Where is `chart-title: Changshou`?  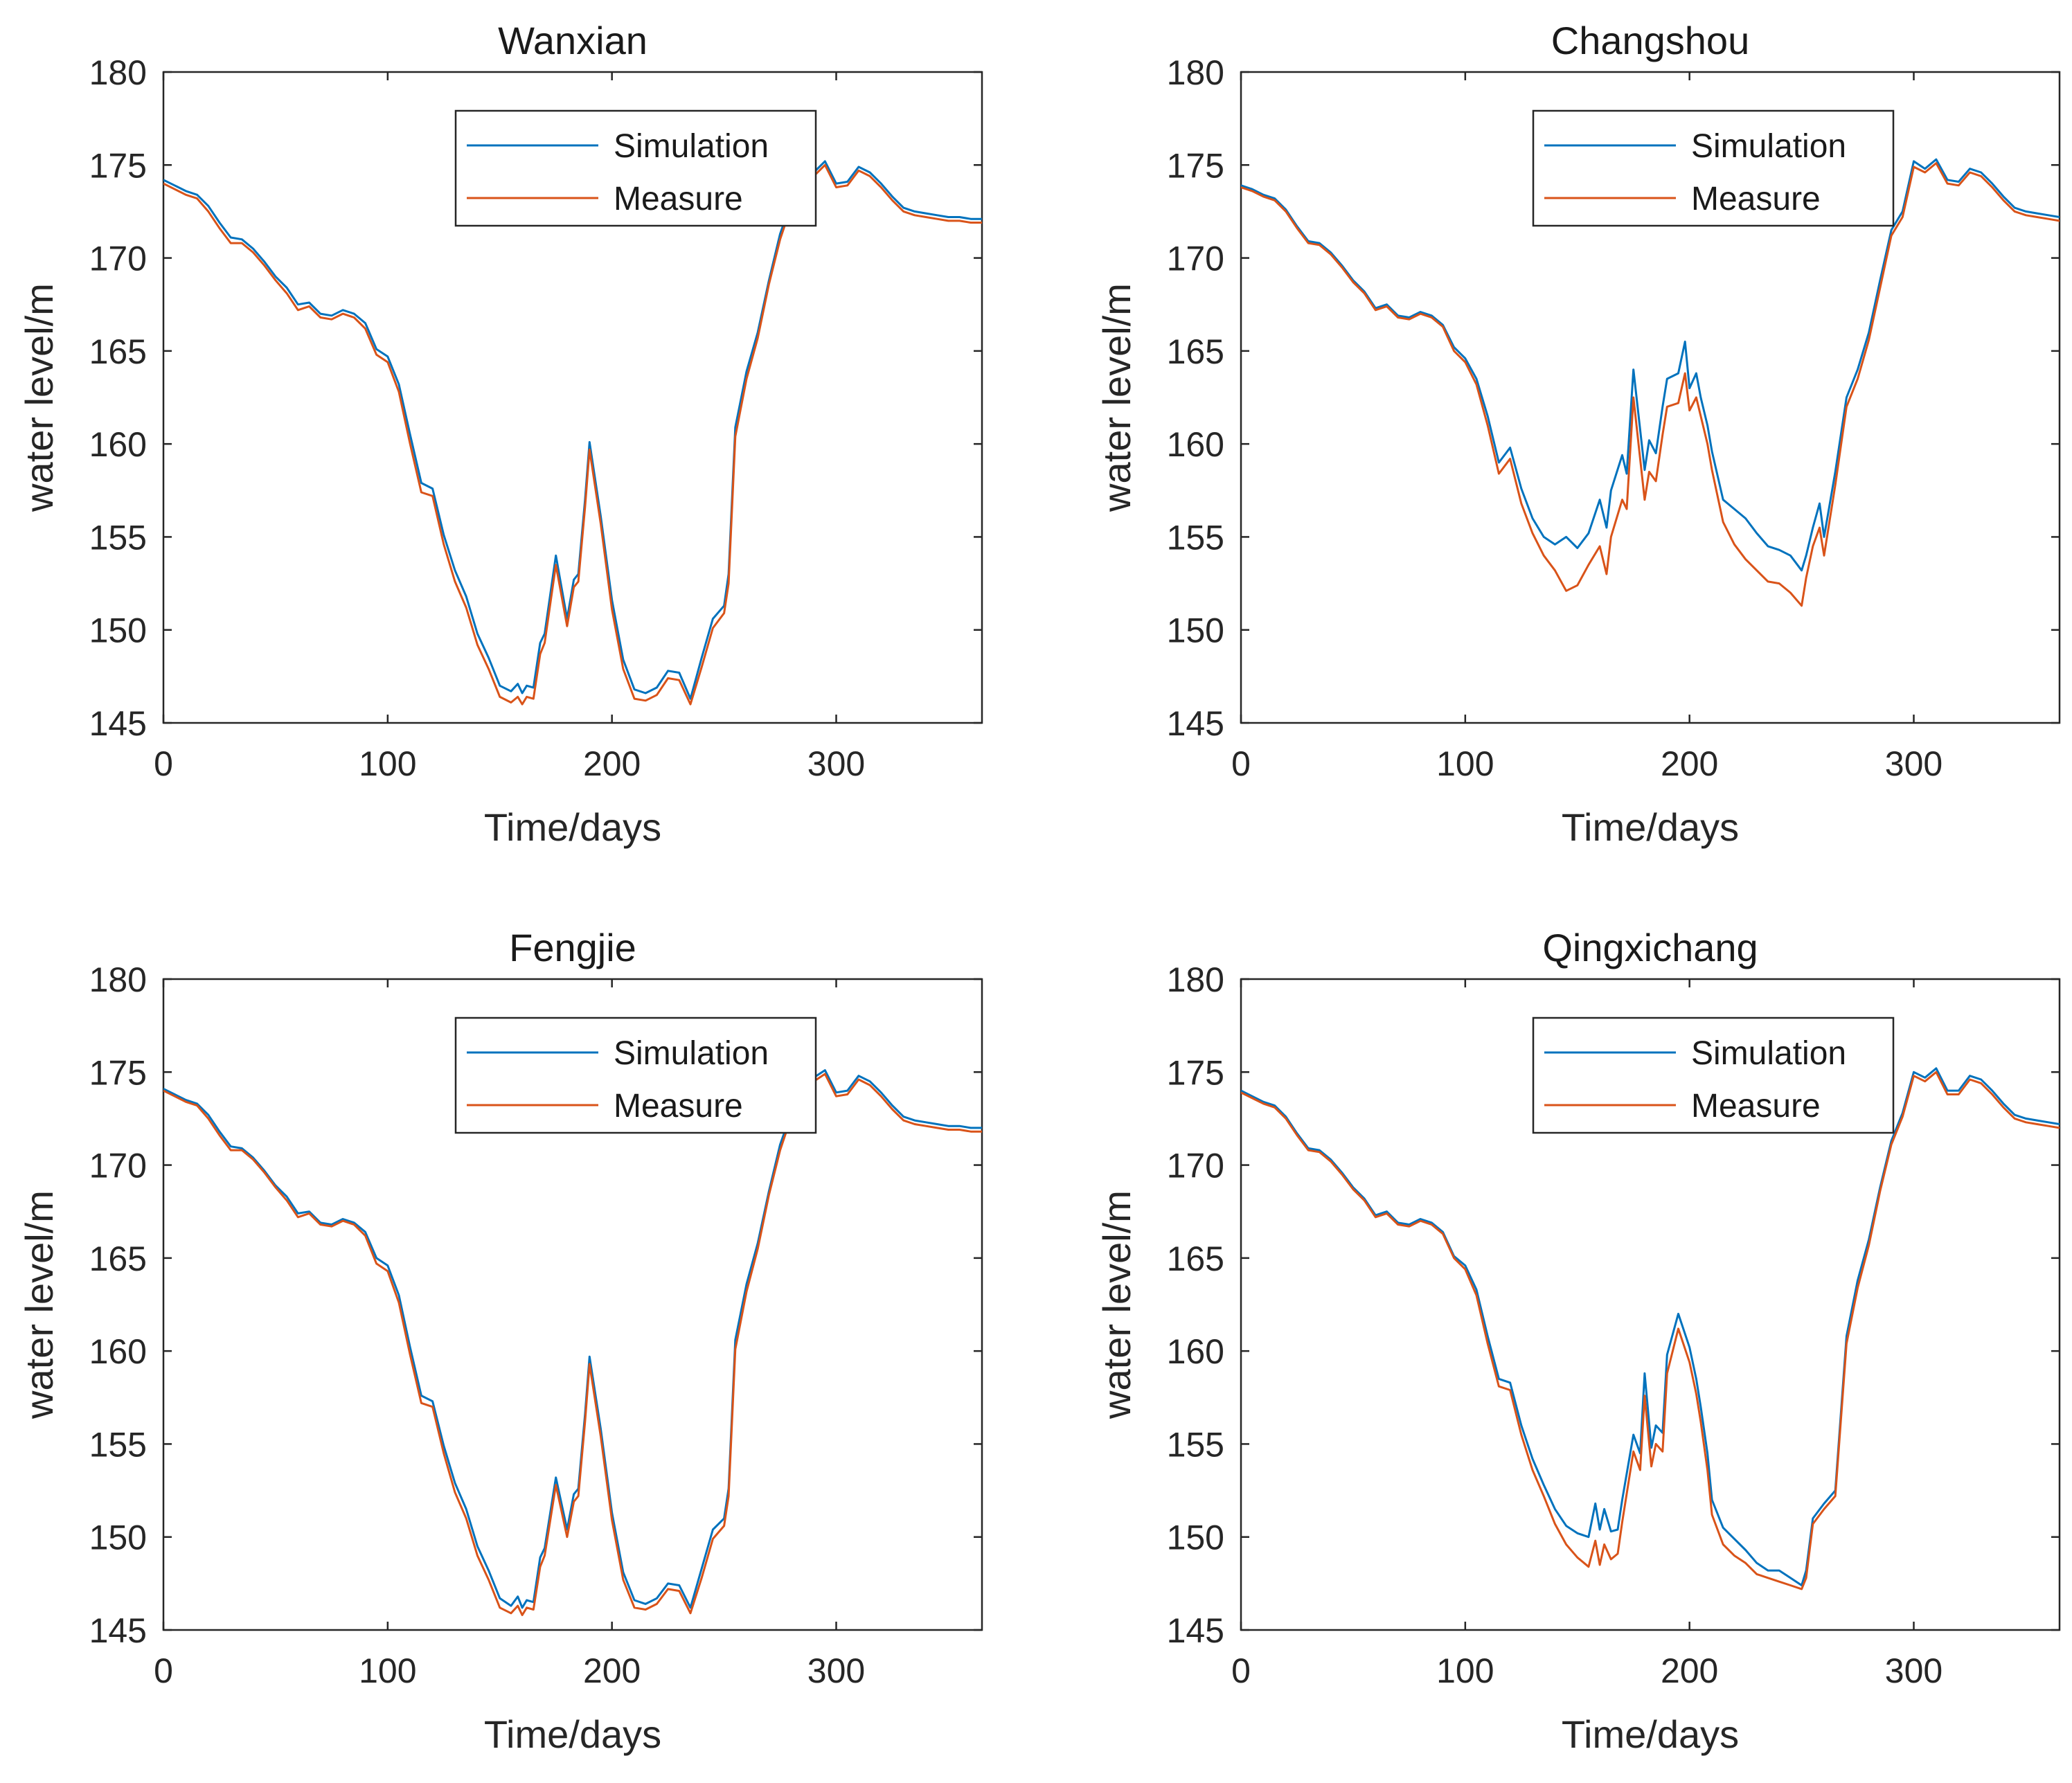 chart-title: Changshou is located at coordinates (1650, 40).